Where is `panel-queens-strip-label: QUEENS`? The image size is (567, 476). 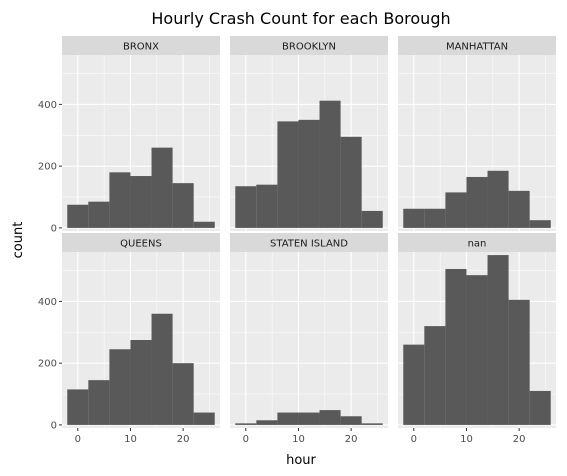 panel-queens-strip-label: QUEENS is located at coordinates (141, 244).